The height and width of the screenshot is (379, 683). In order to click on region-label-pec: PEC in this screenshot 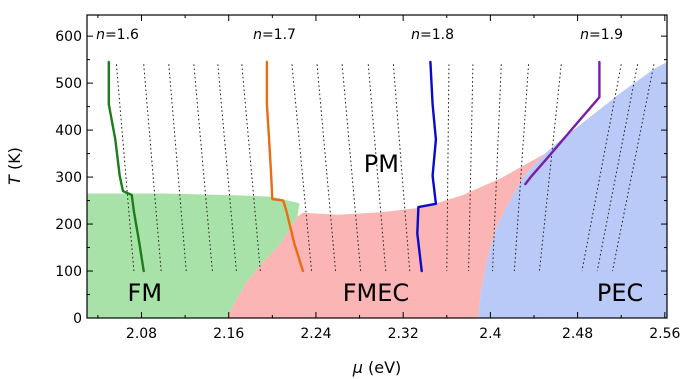, I will do `click(620, 293)`.